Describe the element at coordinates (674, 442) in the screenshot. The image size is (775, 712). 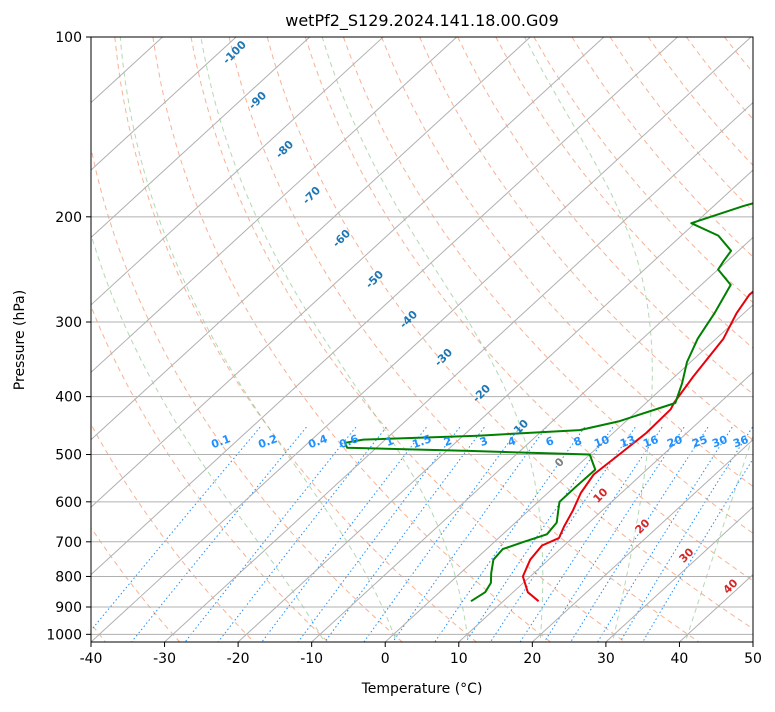
I see `mixing-ratio-label: 20` at that location.